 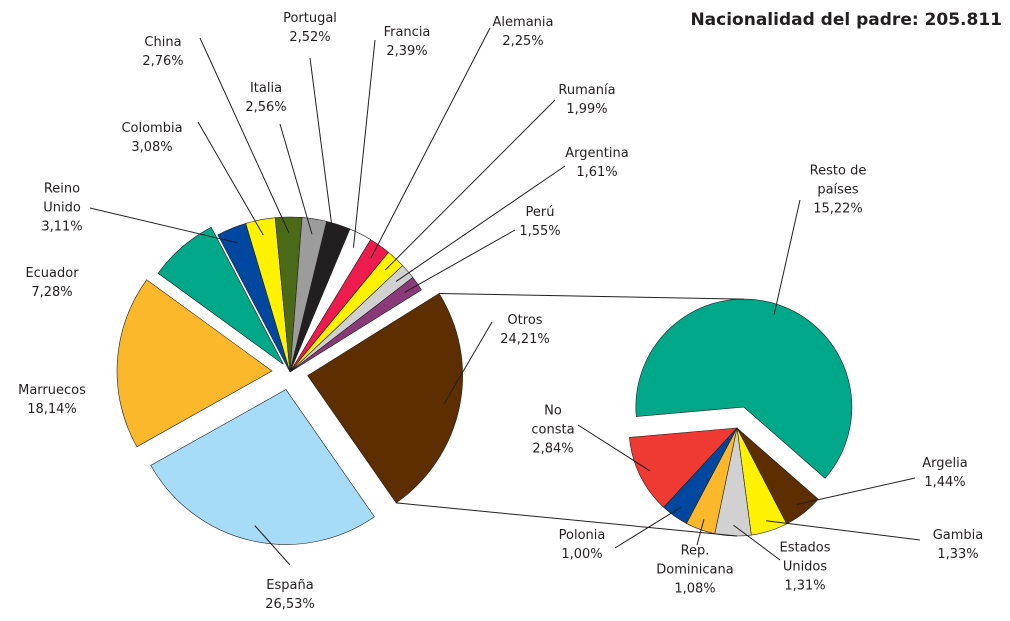 What do you see at coordinates (945, 482) in the screenshot?
I see `value-label: 1,44%` at bounding box center [945, 482].